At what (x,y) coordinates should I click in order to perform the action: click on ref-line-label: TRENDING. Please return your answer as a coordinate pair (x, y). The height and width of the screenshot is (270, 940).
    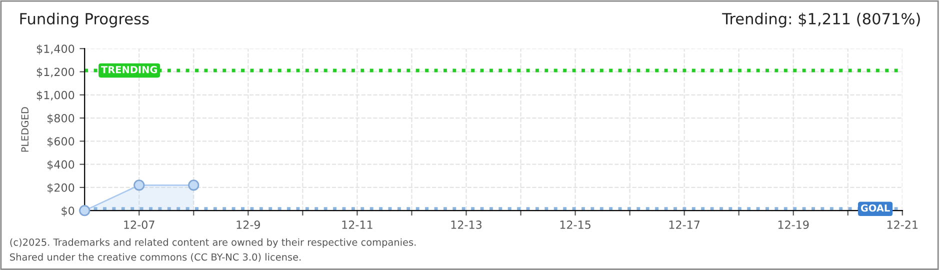
    Looking at the image, I should click on (129, 70).